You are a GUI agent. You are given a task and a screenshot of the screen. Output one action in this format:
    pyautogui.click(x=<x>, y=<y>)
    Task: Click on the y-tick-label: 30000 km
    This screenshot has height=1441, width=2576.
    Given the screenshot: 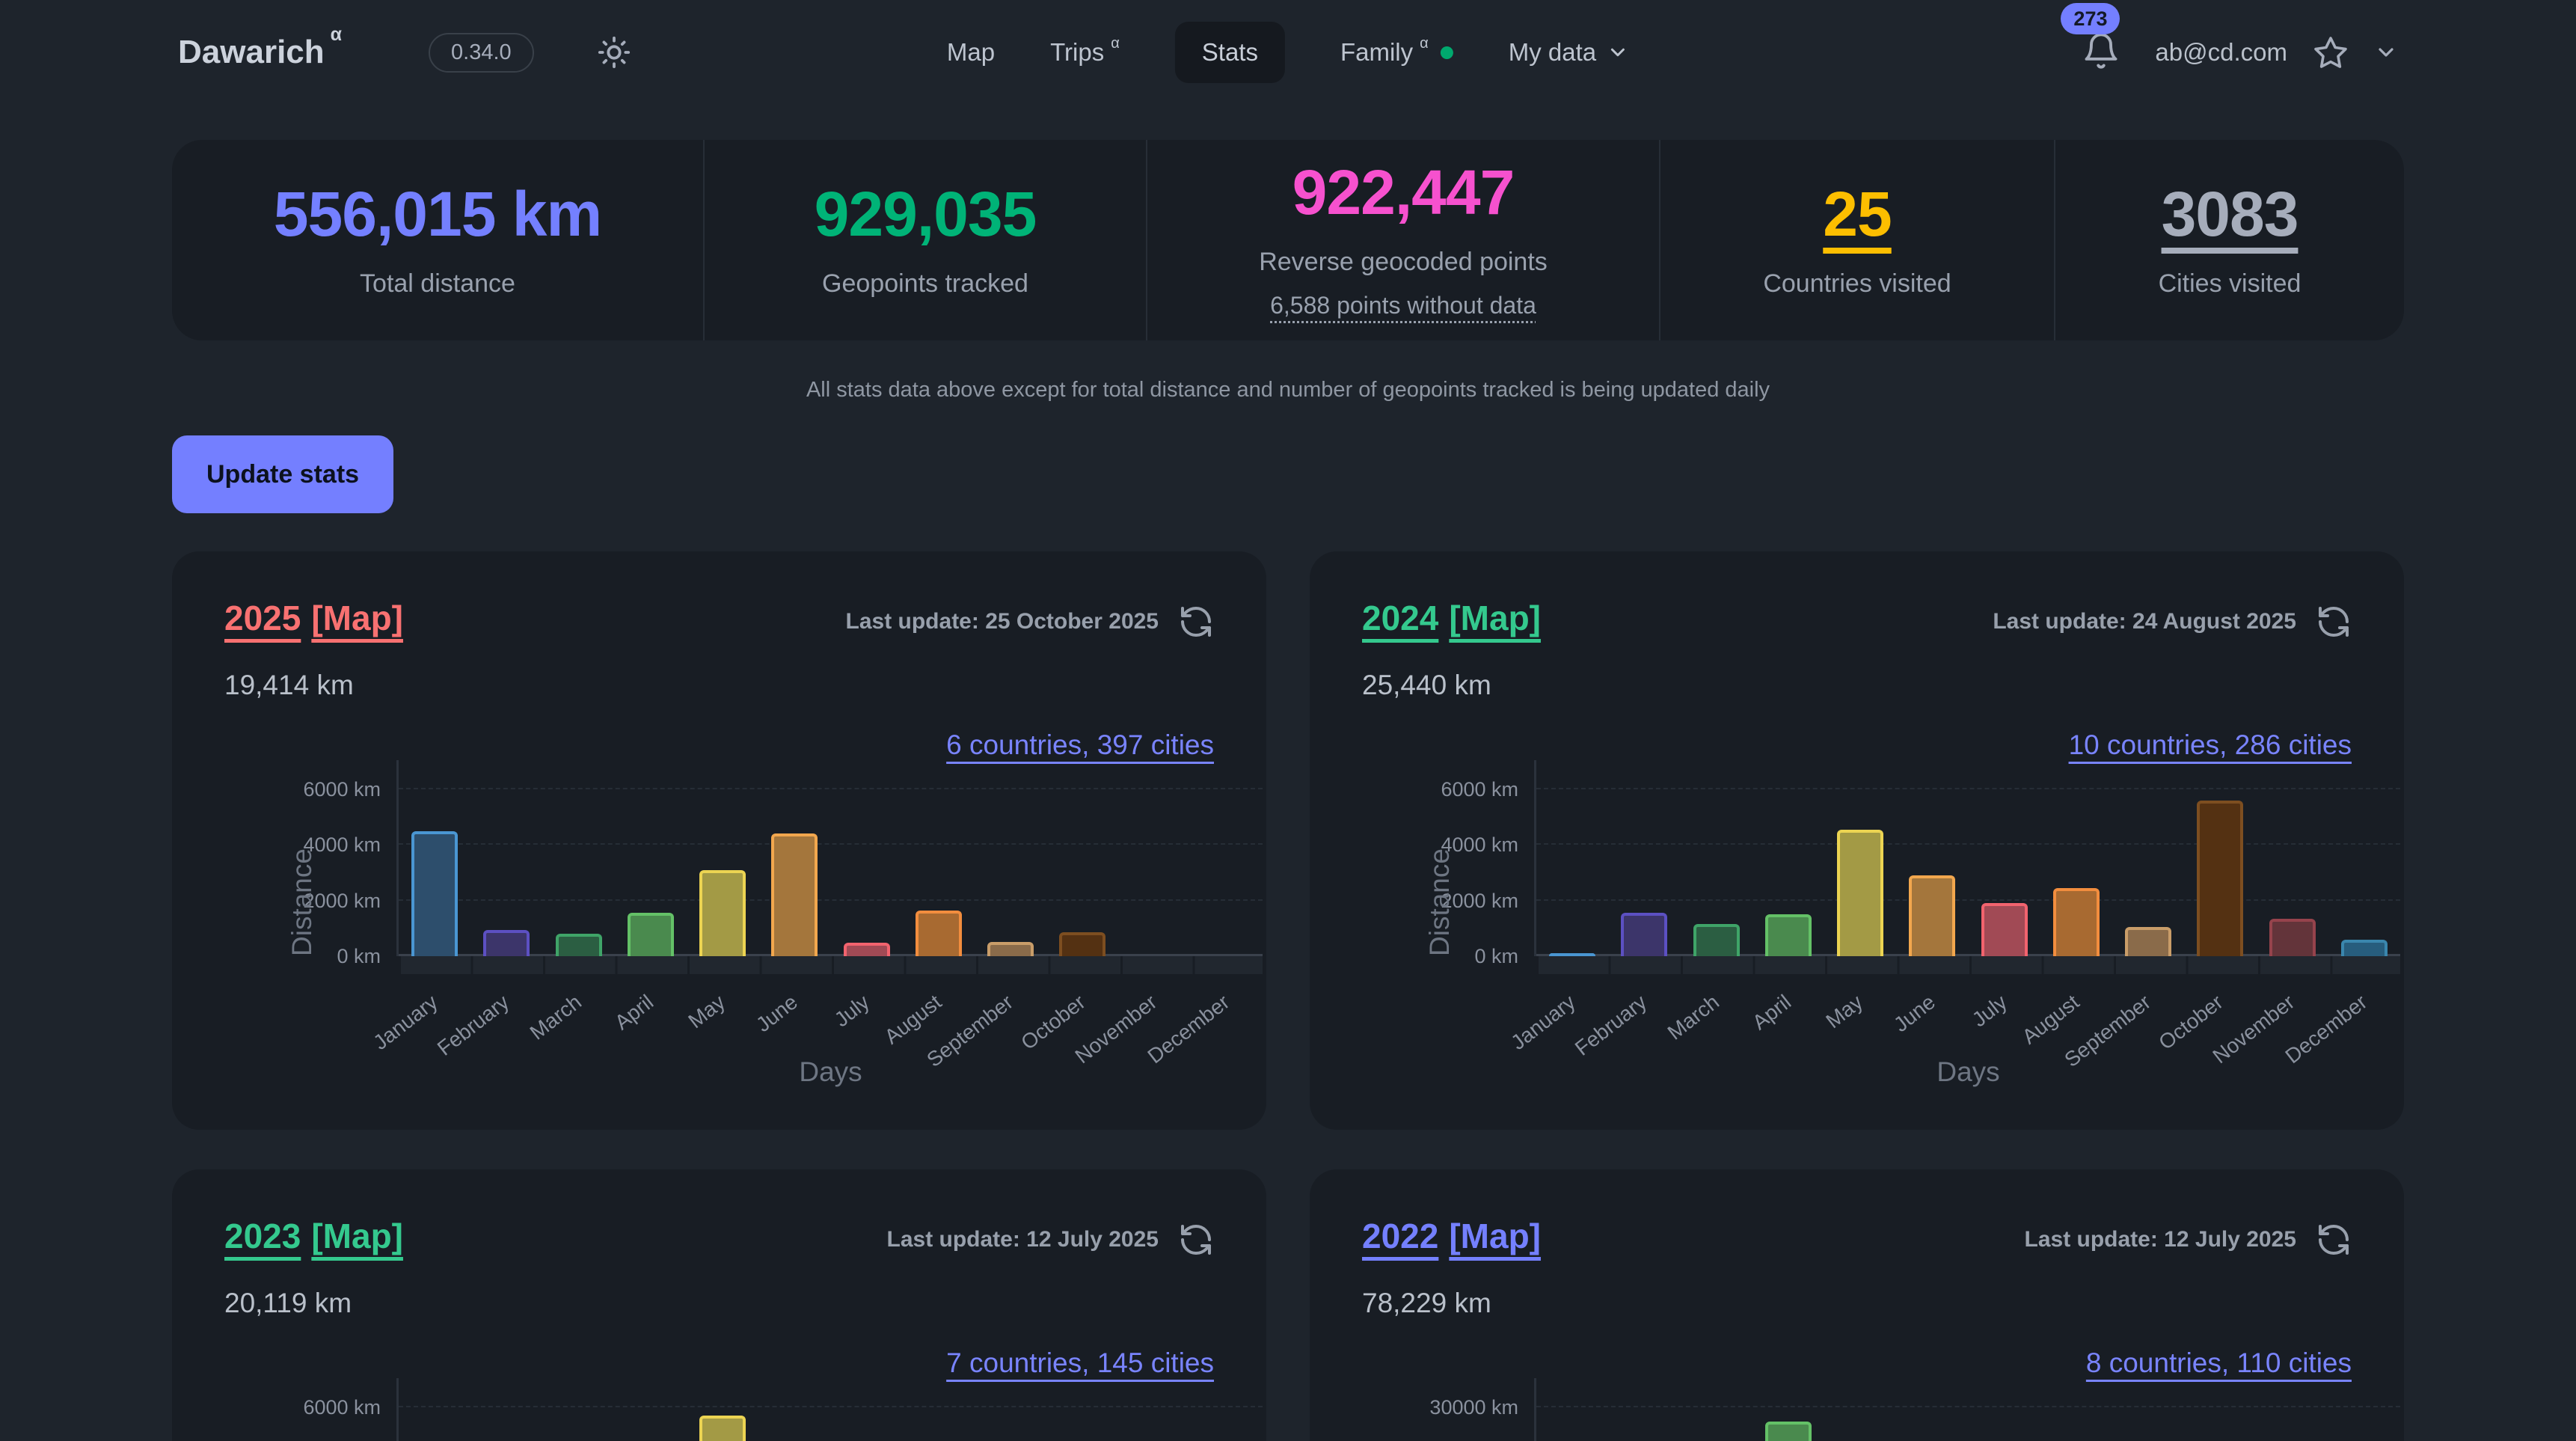 What is the action you would take?
    pyautogui.click(x=1473, y=1407)
    